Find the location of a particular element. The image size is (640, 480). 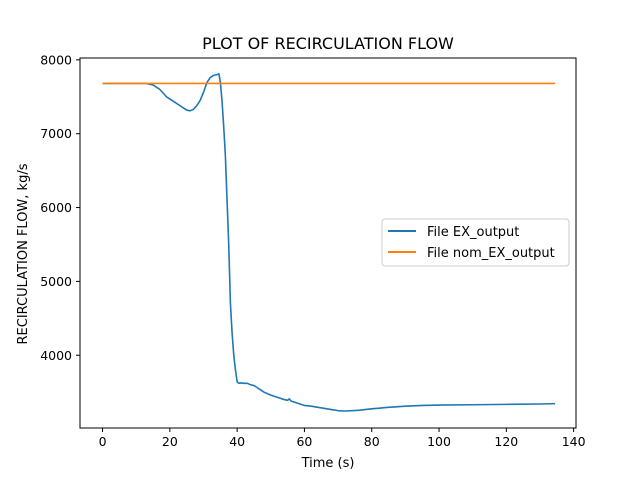

x-tick-label: 100 is located at coordinates (439, 441).